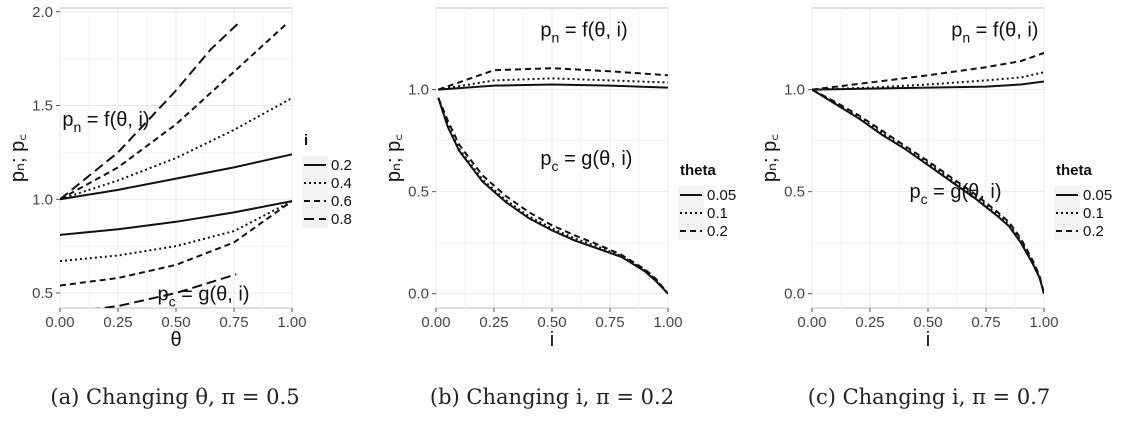 The width and height of the screenshot is (1142, 421). Describe the element at coordinates (315, 219) in the screenshot. I see `legend-key-background` at that location.